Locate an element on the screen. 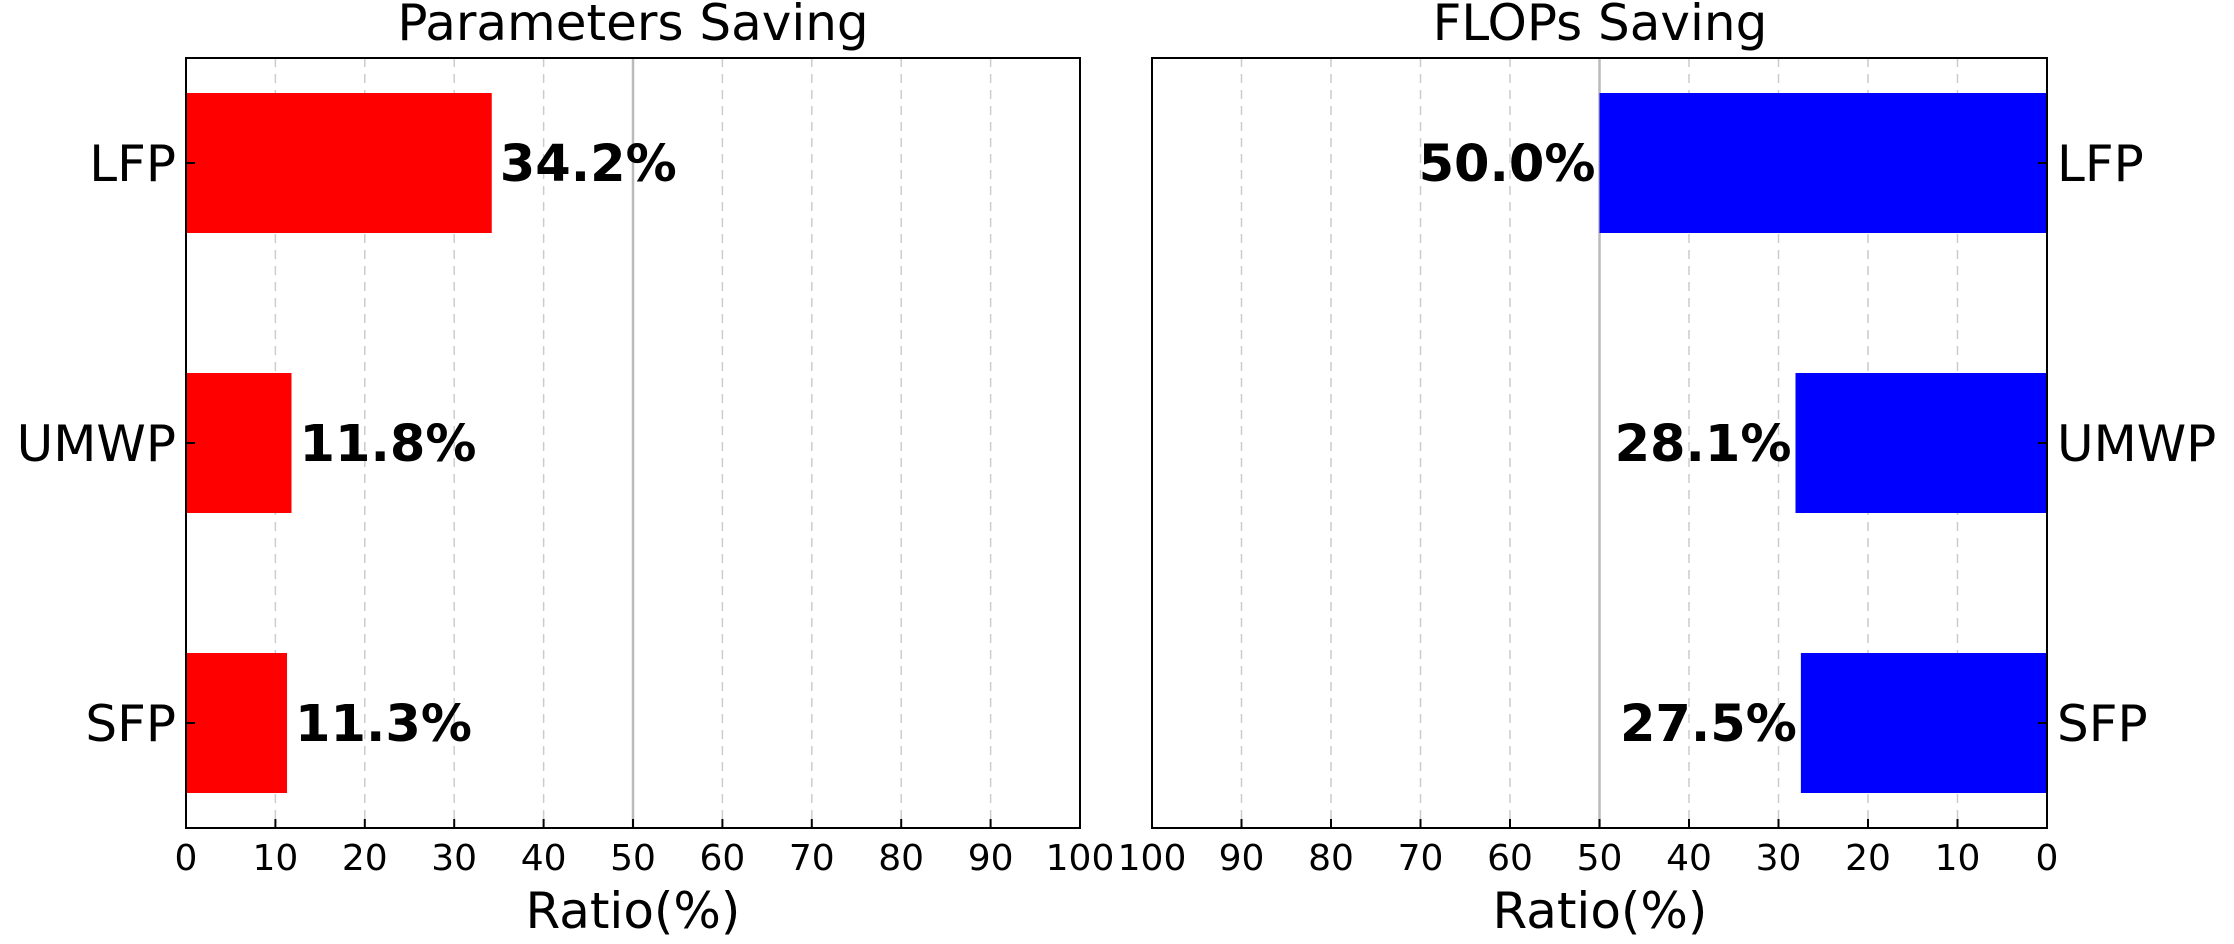 The width and height of the screenshot is (2234, 944). value-labels: 34.2% 11.8% 11.3% is located at coordinates (486, 444).